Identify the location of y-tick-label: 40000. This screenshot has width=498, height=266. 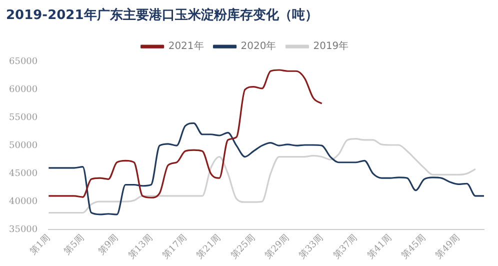
(23, 201).